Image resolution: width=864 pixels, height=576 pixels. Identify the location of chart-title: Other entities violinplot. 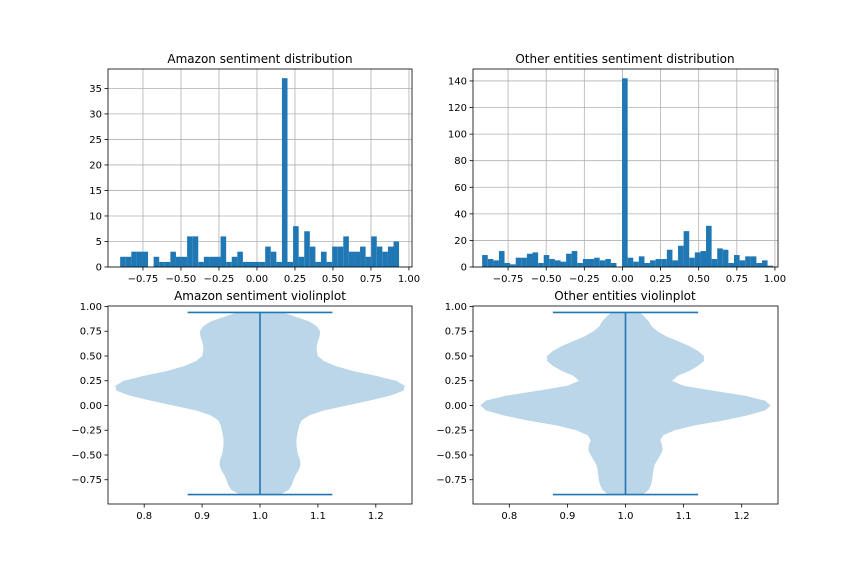
(625, 296).